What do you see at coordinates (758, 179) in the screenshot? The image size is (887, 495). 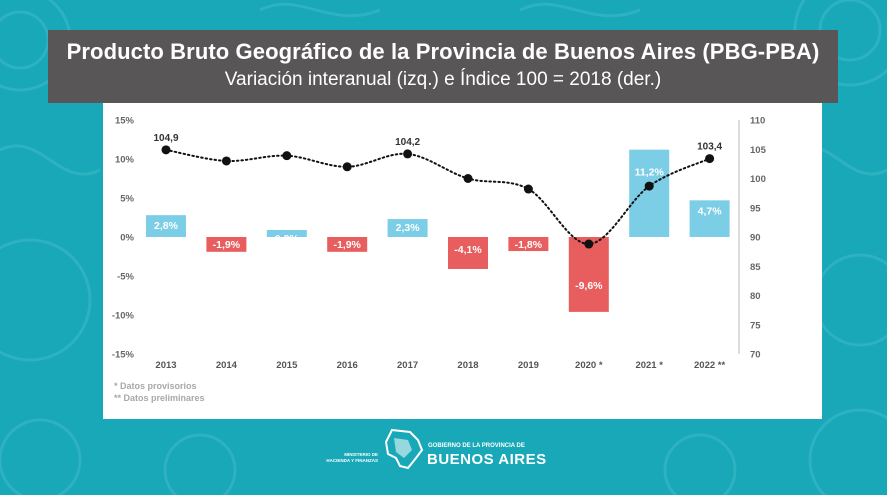 I see `y-right-tick-label: 100` at bounding box center [758, 179].